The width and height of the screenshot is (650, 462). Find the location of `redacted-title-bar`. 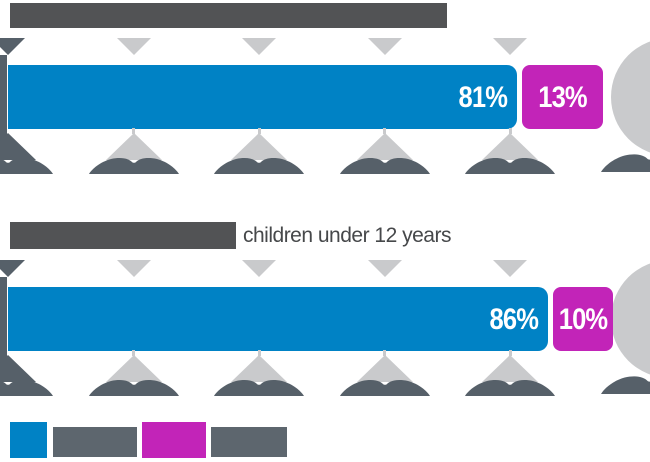

redacted-title-bar is located at coordinates (228, 15).